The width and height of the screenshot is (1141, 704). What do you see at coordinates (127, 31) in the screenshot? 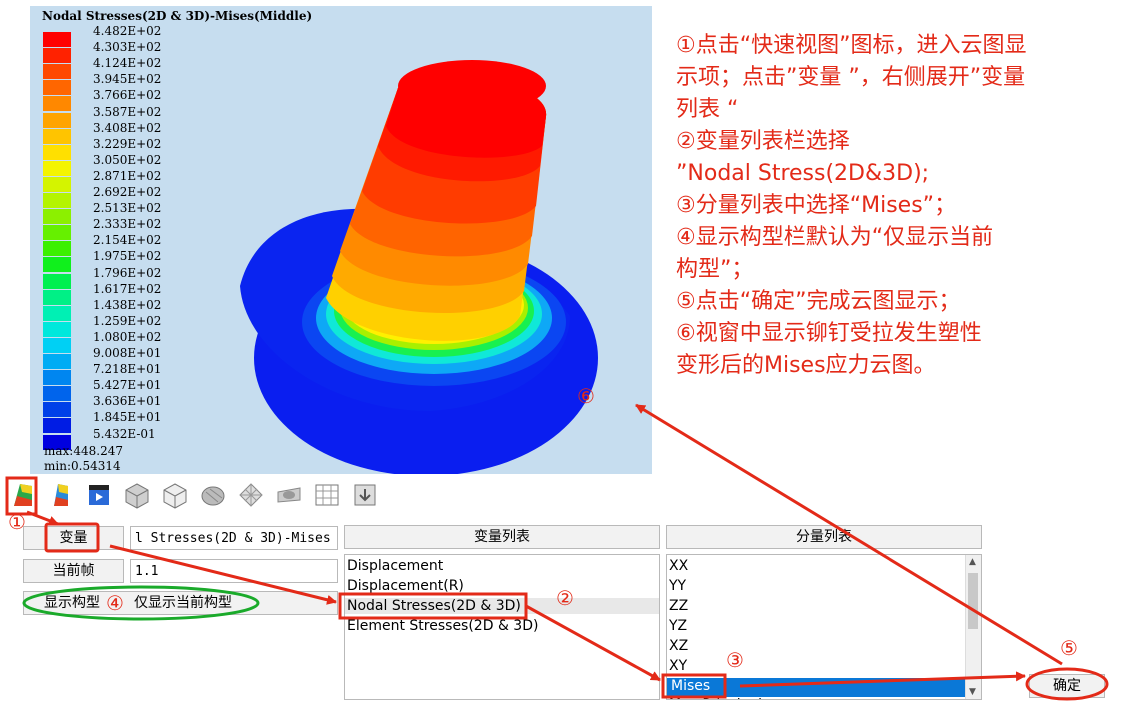
I see `legend-value: 4.482E+02` at bounding box center [127, 31].